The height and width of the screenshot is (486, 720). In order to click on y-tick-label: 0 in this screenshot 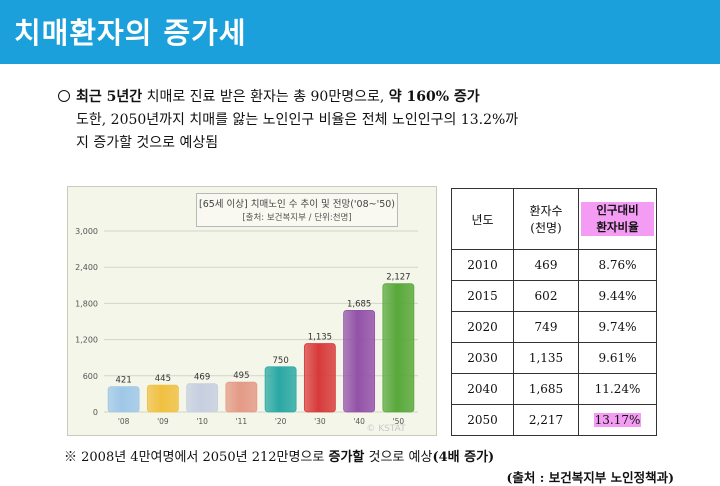, I will do `click(95, 412)`.